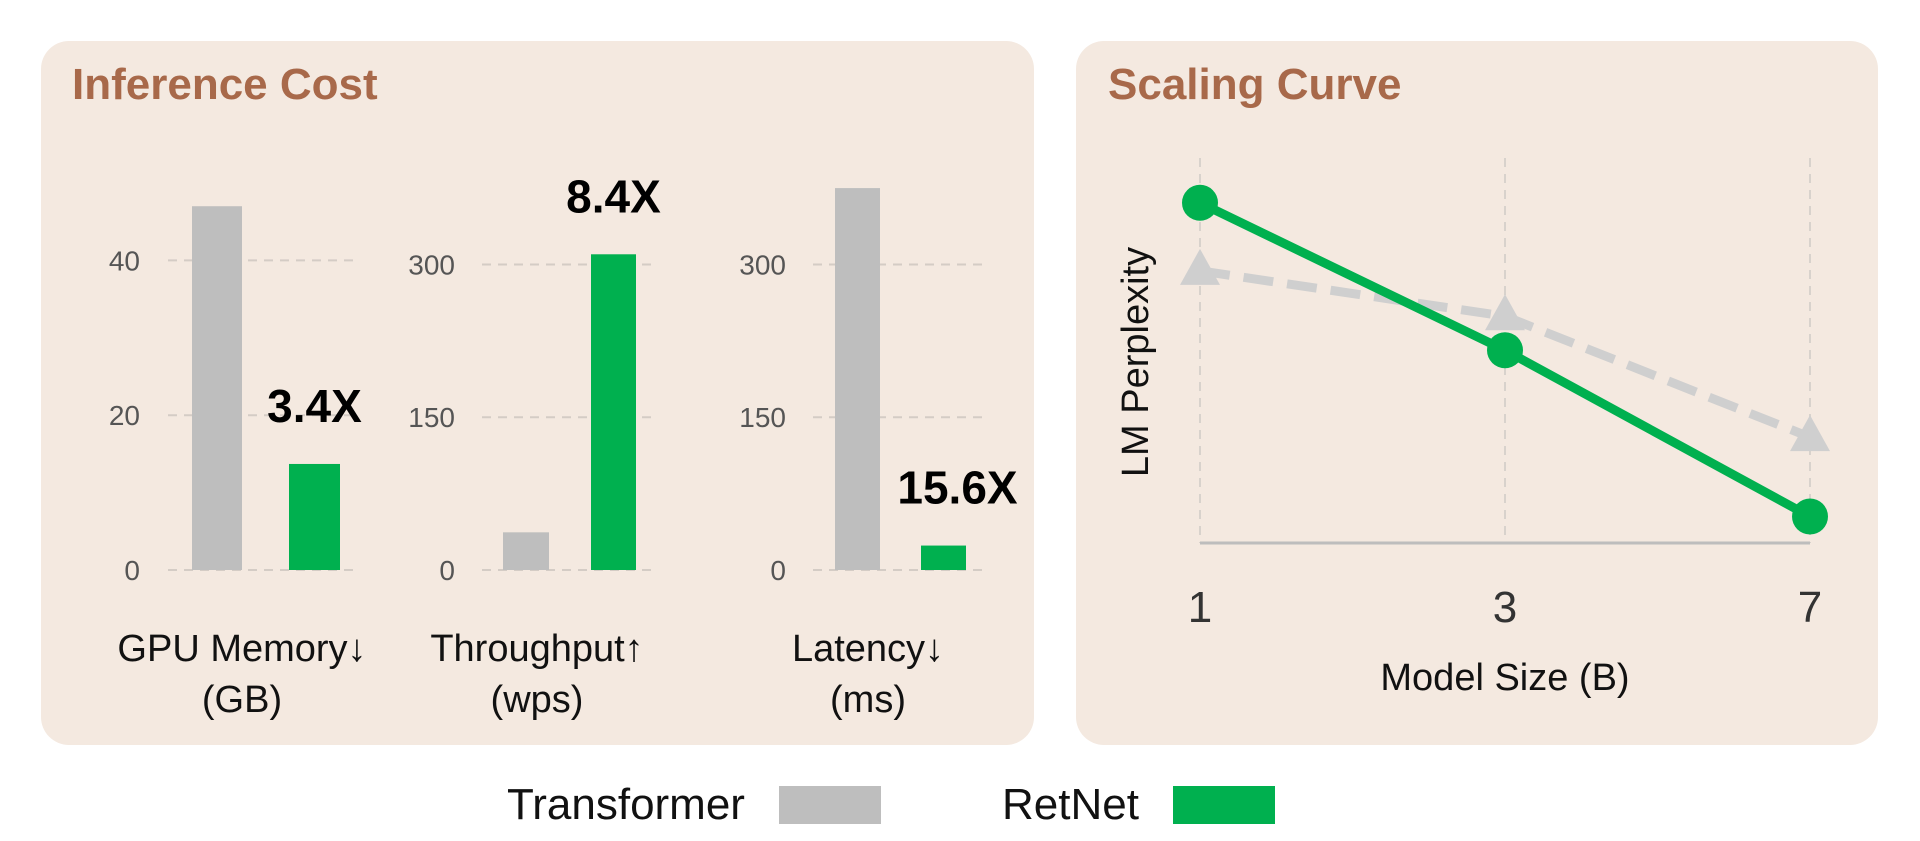  What do you see at coordinates (1505, 607) in the screenshot?
I see `x-tick-label: 3` at bounding box center [1505, 607].